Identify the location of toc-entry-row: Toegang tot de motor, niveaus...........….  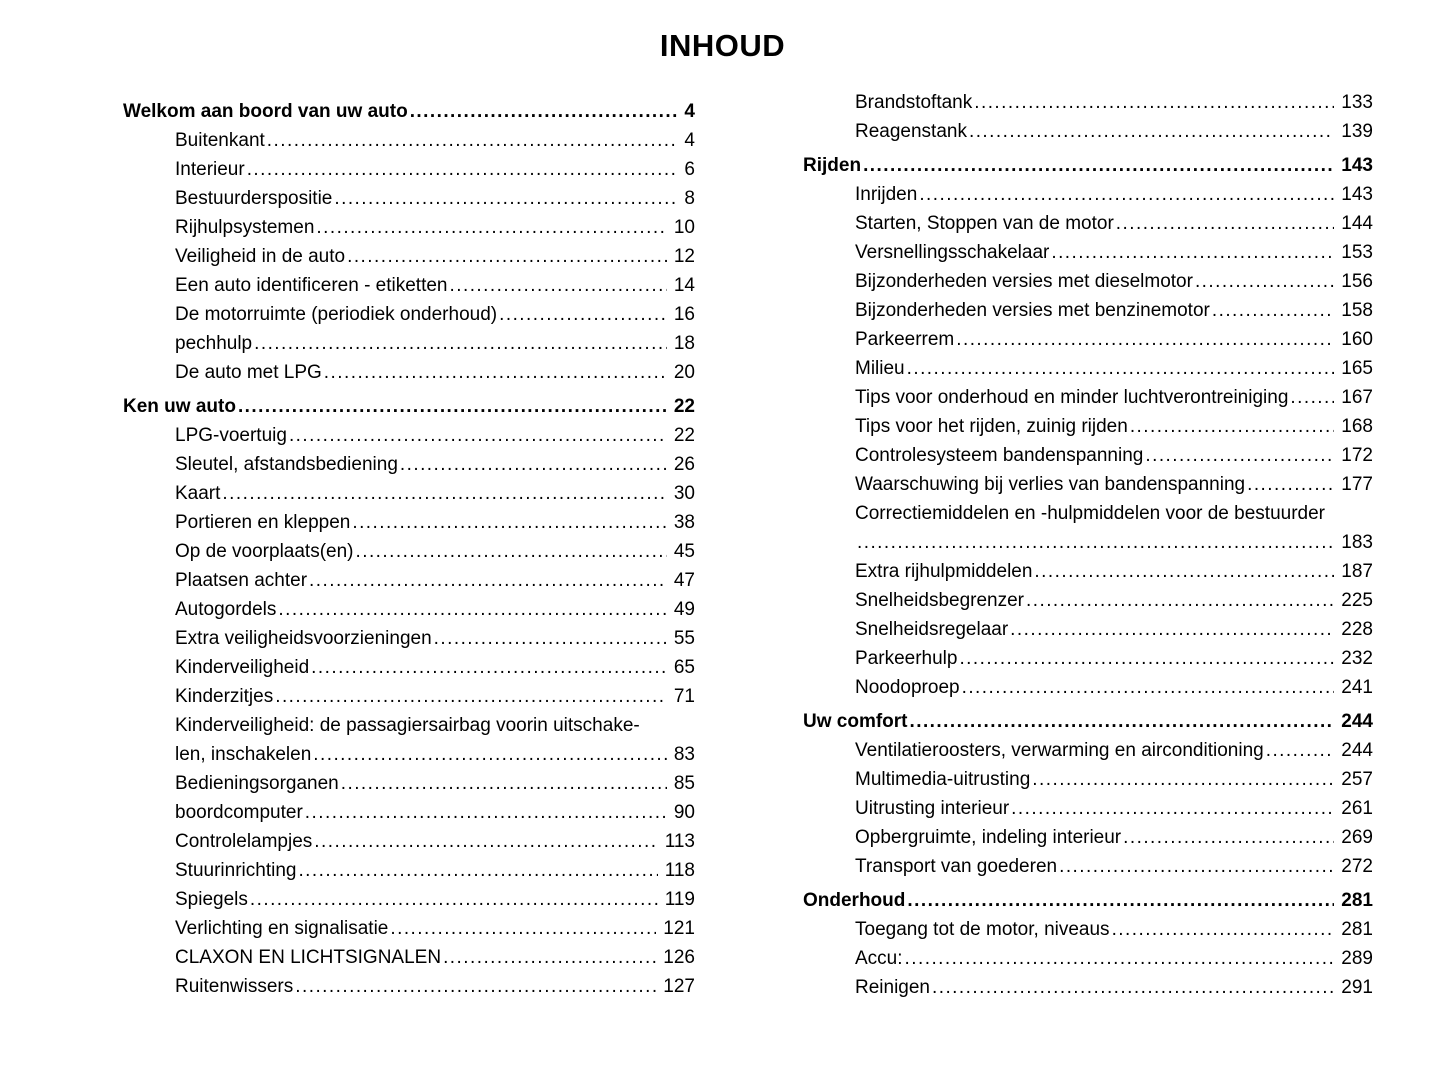
(1088, 929).